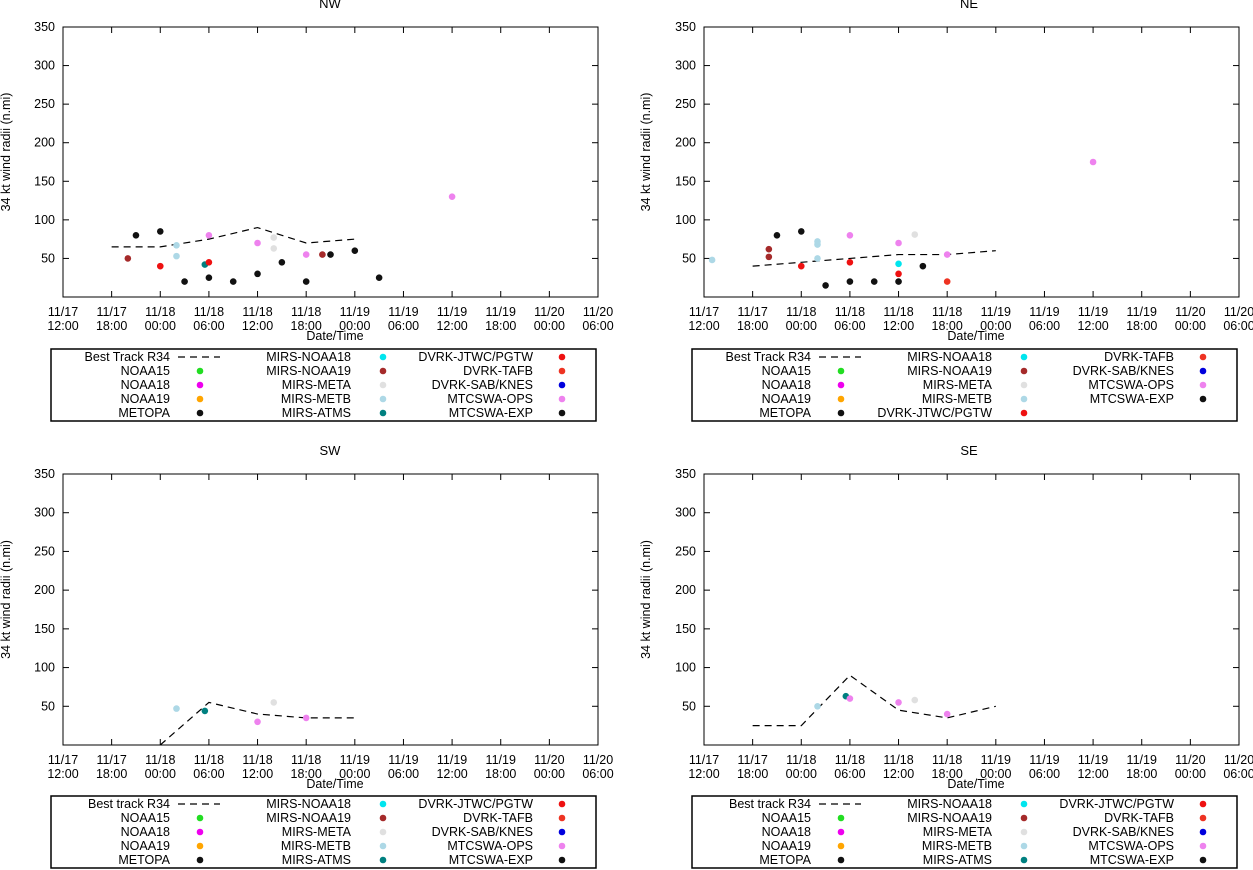 The image size is (1253, 870). What do you see at coordinates (144, 413) in the screenshot?
I see `legend-label: METOPA` at bounding box center [144, 413].